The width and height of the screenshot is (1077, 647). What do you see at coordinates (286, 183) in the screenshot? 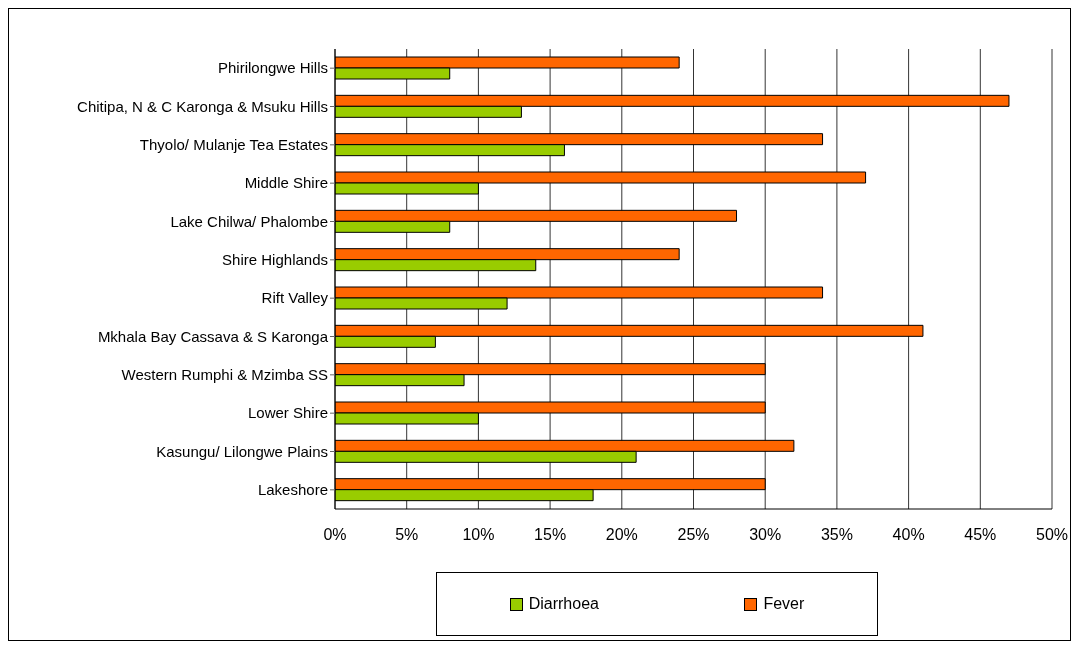
I see `y-tick-label: Middle Shire` at bounding box center [286, 183].